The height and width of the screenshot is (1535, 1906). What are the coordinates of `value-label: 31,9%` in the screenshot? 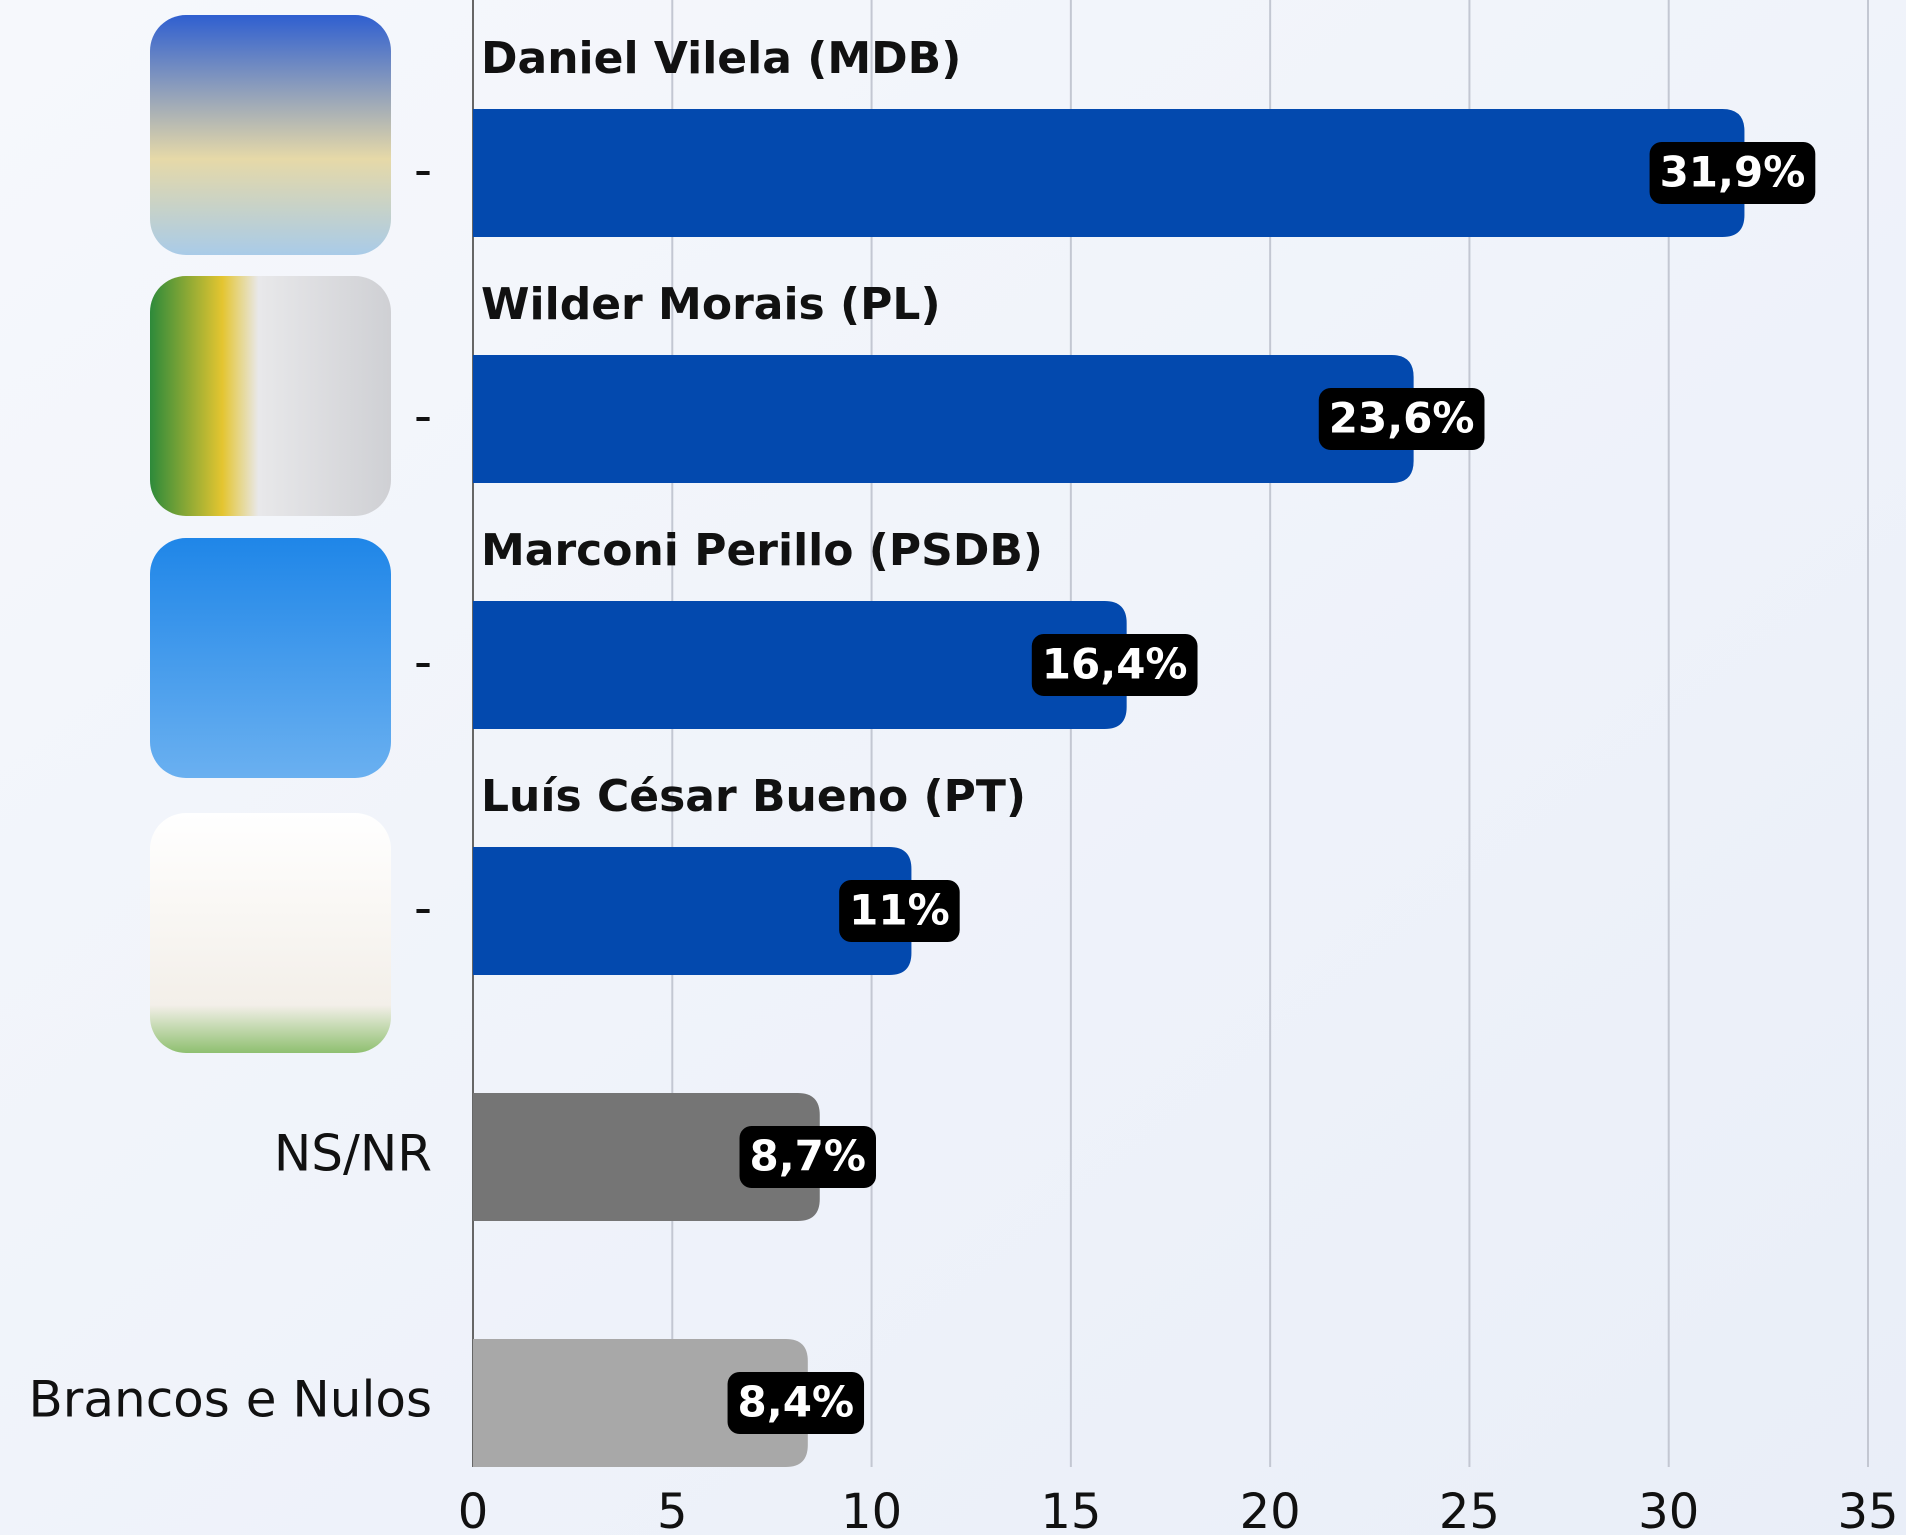 It's located at (1732, 173).